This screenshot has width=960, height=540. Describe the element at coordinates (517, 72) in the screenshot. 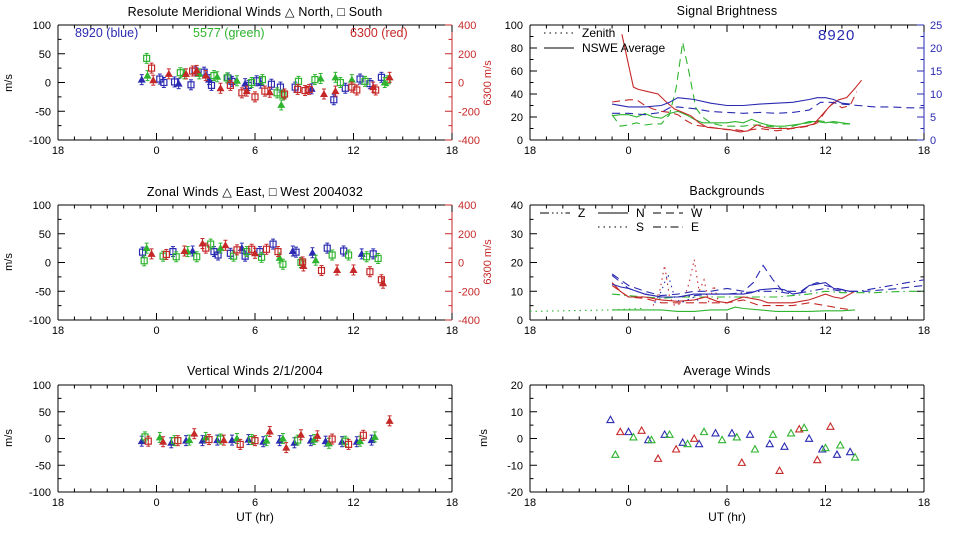

I see `svg-text: 60` at that location.